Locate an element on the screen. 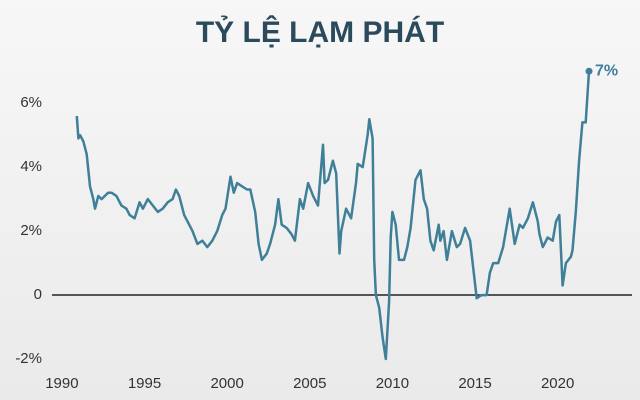 The image size is (640, 400). y-tick-label: 6% is located at coordinates (31, 102).